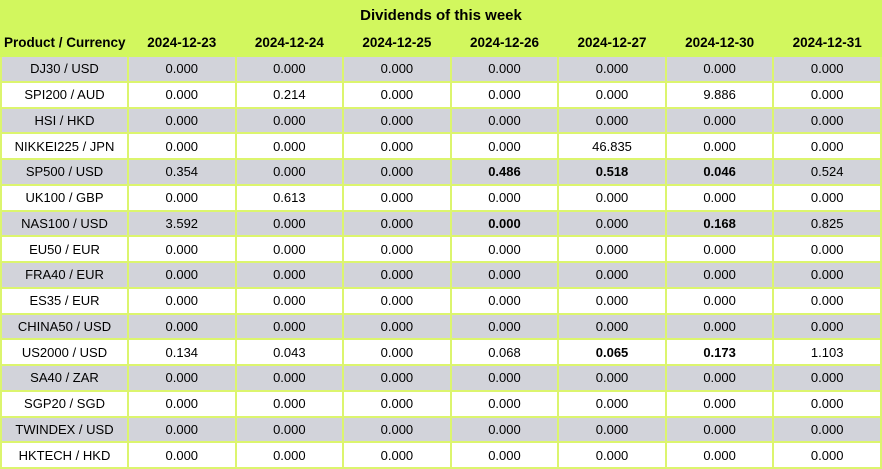 The width and height of the screenshot is (882, 469). What do you see at coordinates (64, 455) in the screenshot?
I see `product-cell: HKTECH / HKD` at bounding box center [64, 455].